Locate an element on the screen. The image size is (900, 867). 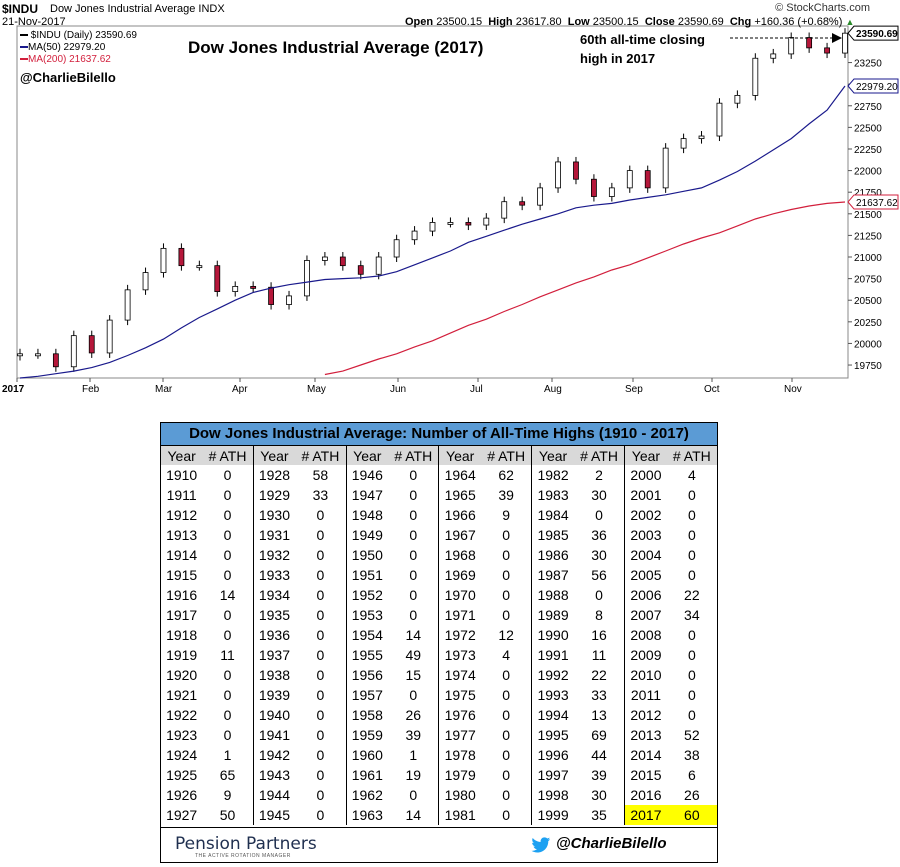
ath-count-cell: 19 is located at coordinates (414, 775).